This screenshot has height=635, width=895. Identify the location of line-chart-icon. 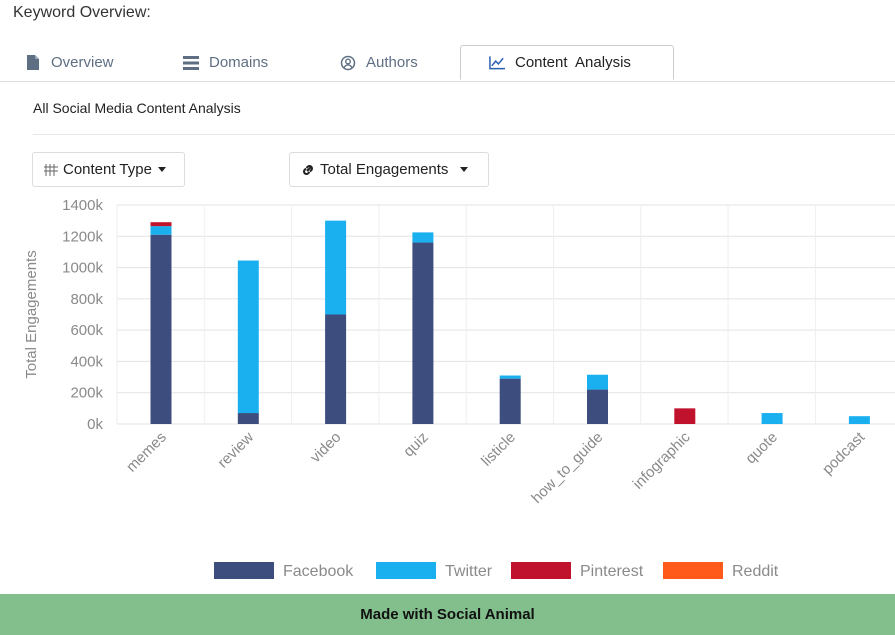
(497, 63).